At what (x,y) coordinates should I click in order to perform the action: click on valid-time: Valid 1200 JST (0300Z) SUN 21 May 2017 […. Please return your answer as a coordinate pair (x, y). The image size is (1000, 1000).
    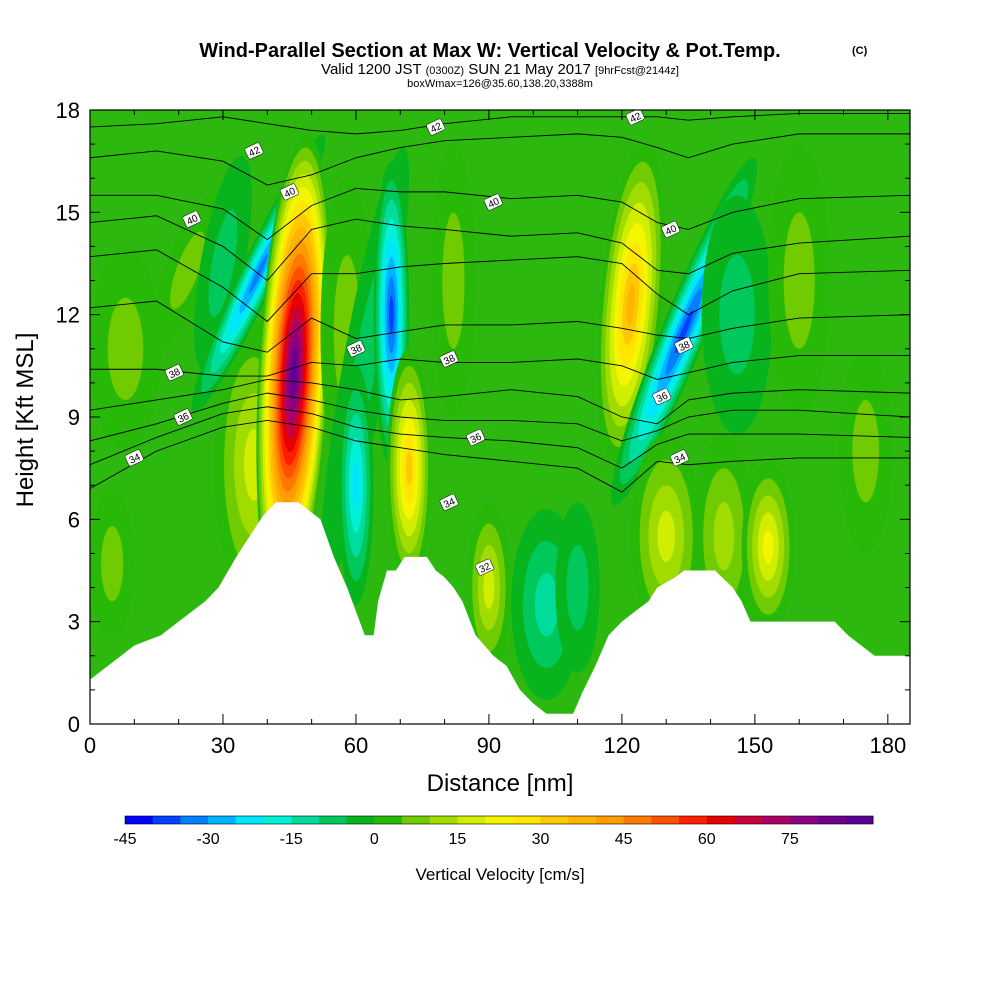
    Looking at the image, I should click on (500, 69).